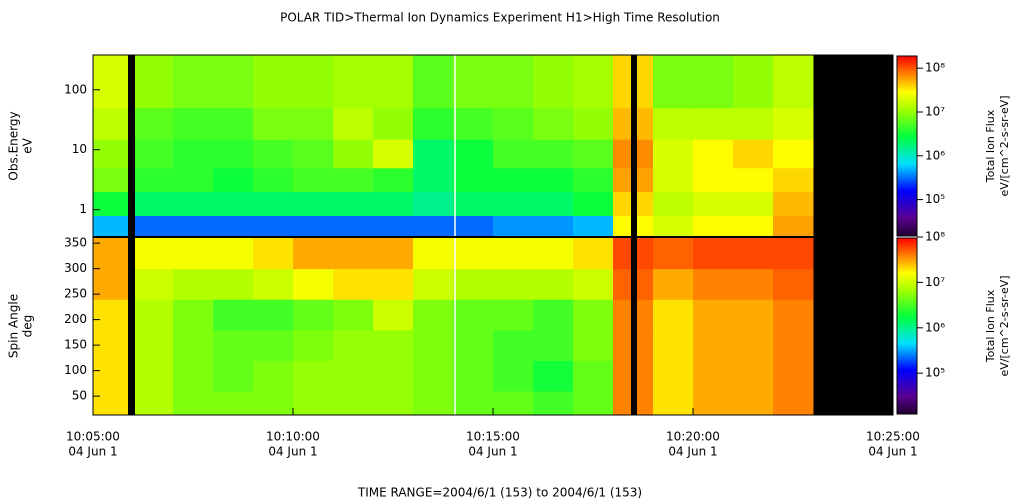 The height and width of the screenshot is (504, 1013). What do you see at coordinates (75, 345) in the screenshot?
I see `y-tick-label: 150` at bounding box center [75, 345].